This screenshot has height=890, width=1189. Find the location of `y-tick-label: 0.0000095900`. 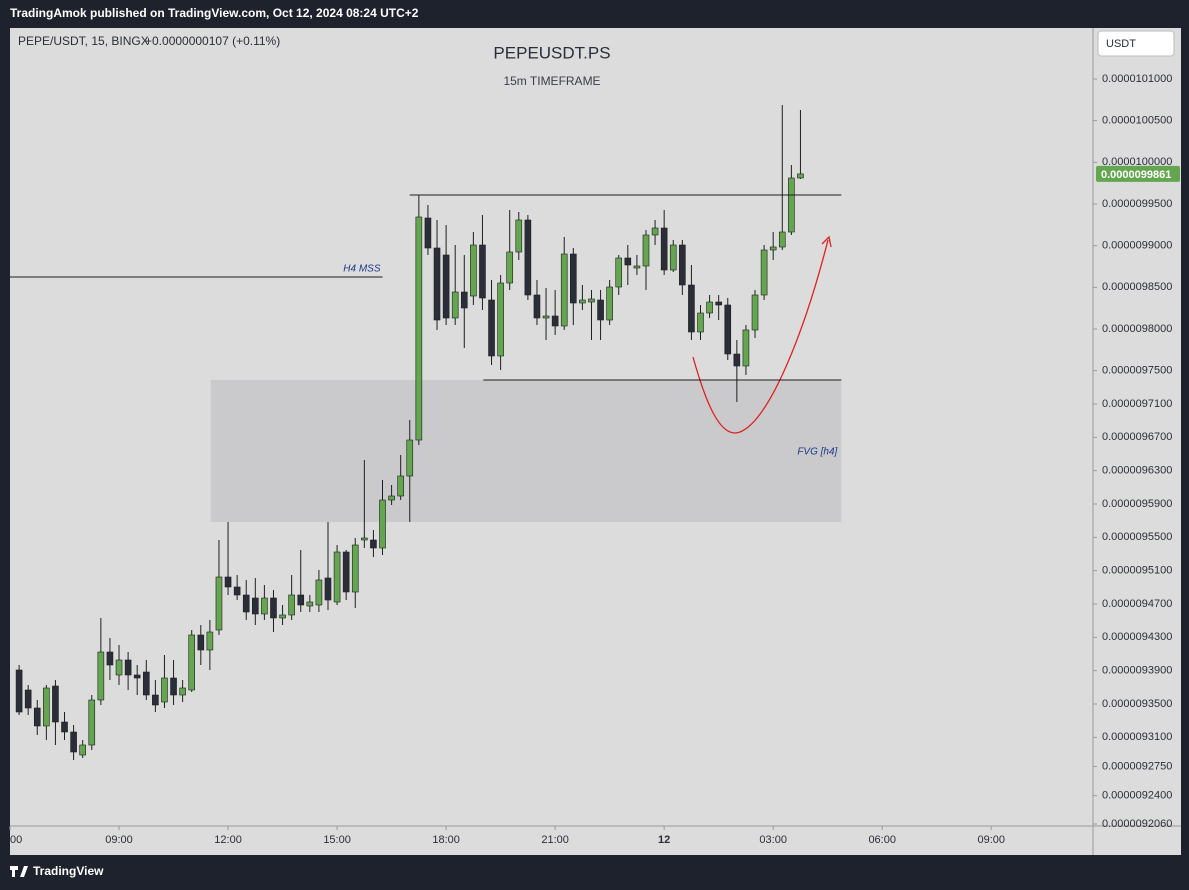

y-tick-label: 0.0000095900 is located at coordinates (1137, 504).